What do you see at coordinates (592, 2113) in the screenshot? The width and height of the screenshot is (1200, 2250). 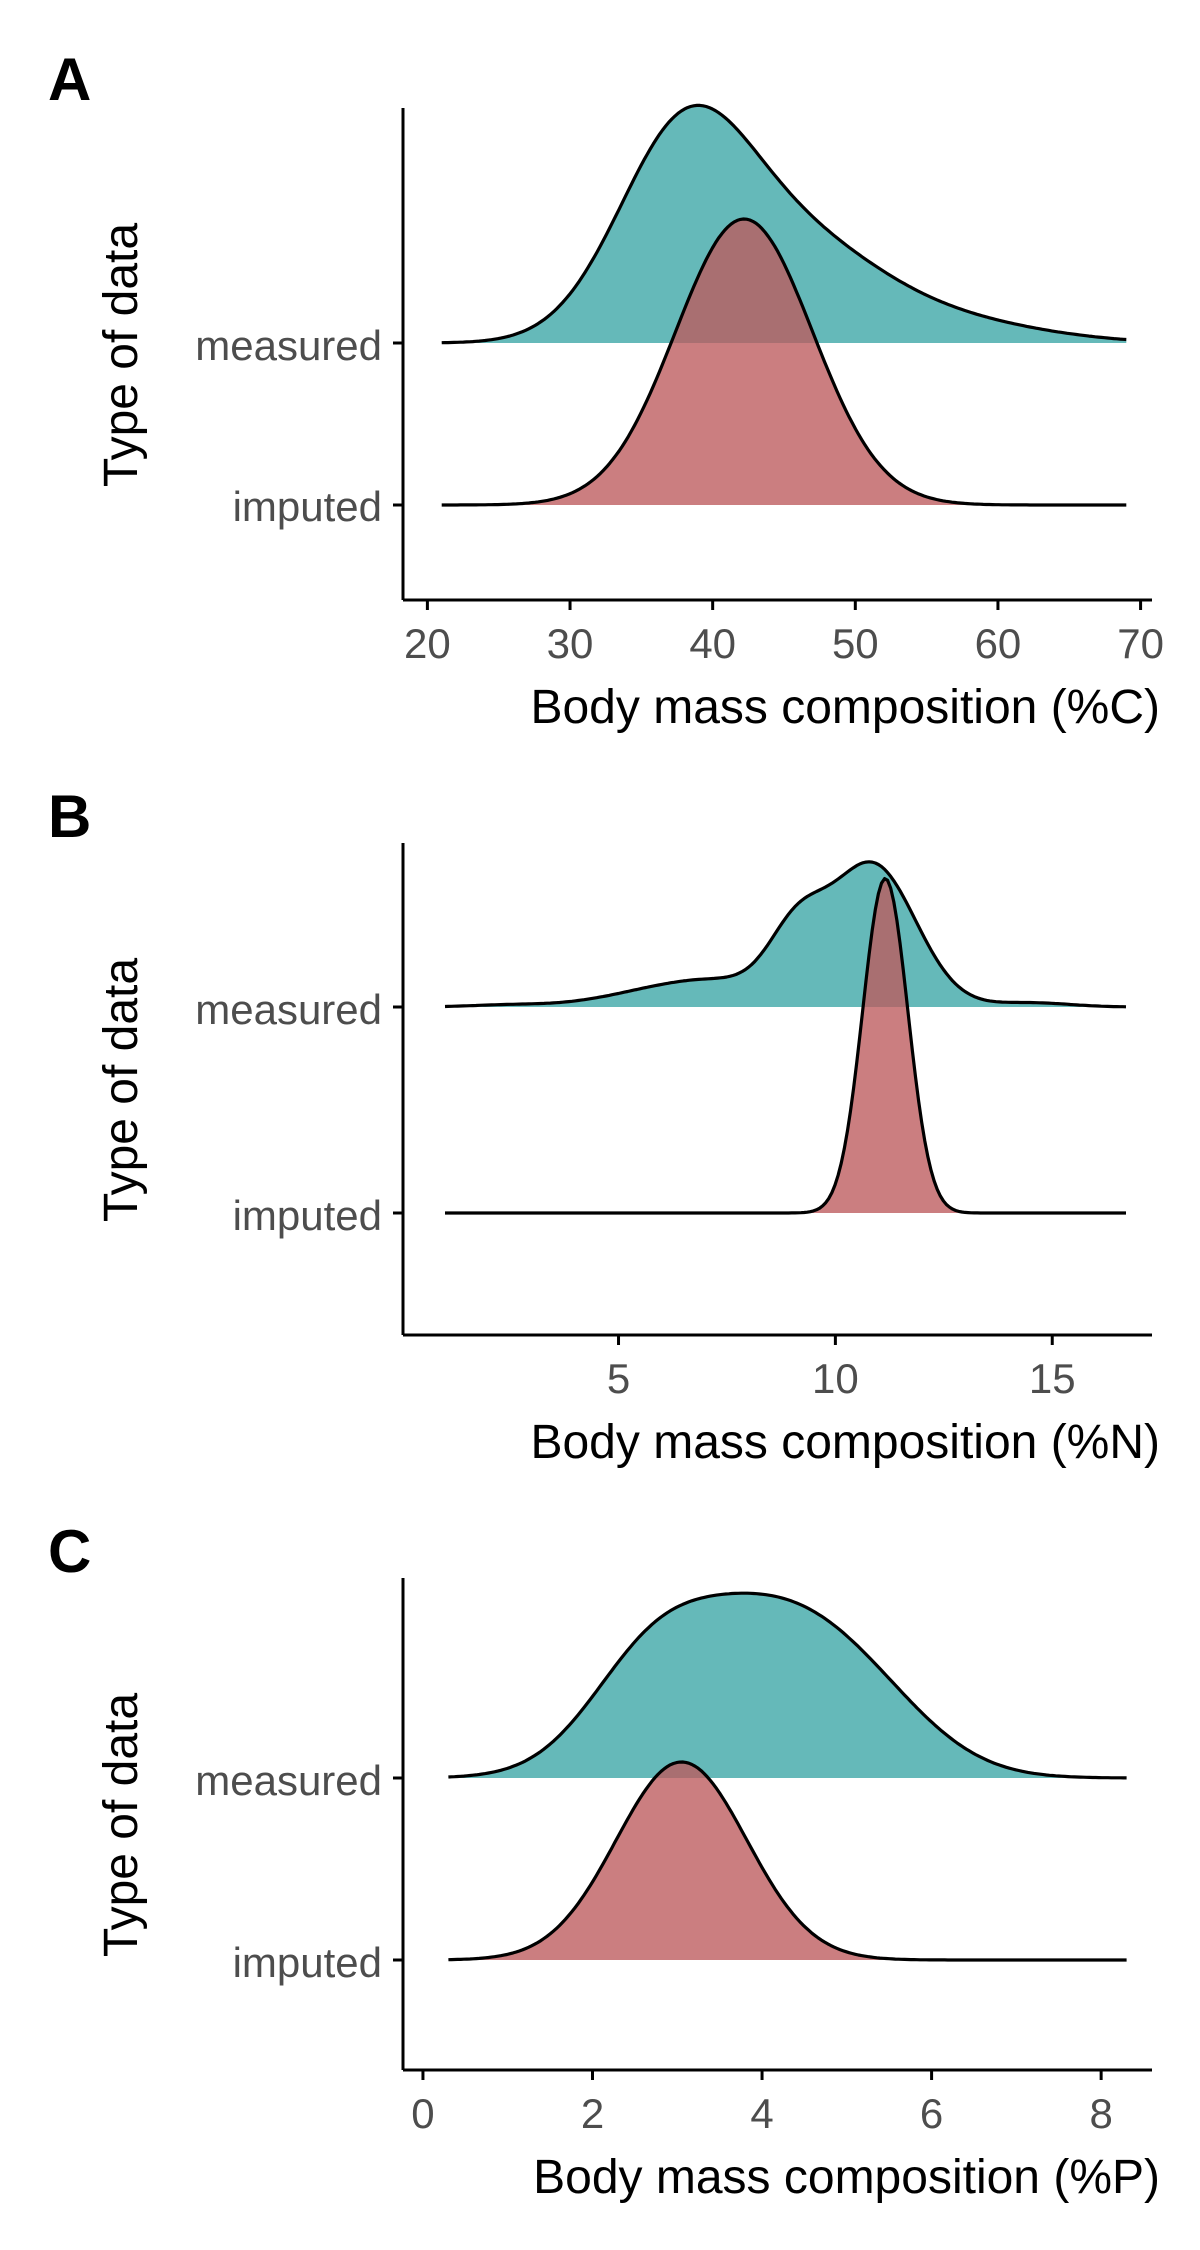 I see `x-tick-label: 2` at bounding box center [592, 2113].